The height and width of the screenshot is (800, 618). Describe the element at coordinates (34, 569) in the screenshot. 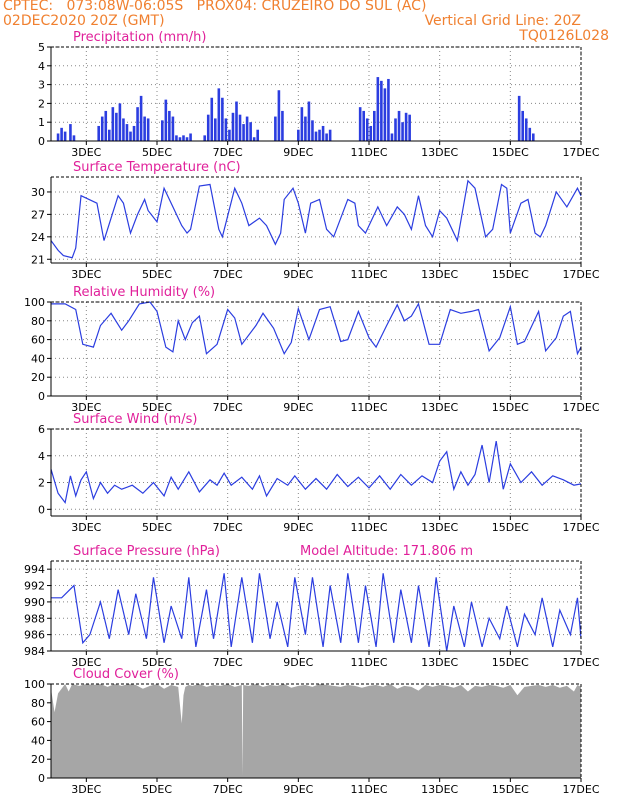

I see `y-tick-label: 994` at that location.